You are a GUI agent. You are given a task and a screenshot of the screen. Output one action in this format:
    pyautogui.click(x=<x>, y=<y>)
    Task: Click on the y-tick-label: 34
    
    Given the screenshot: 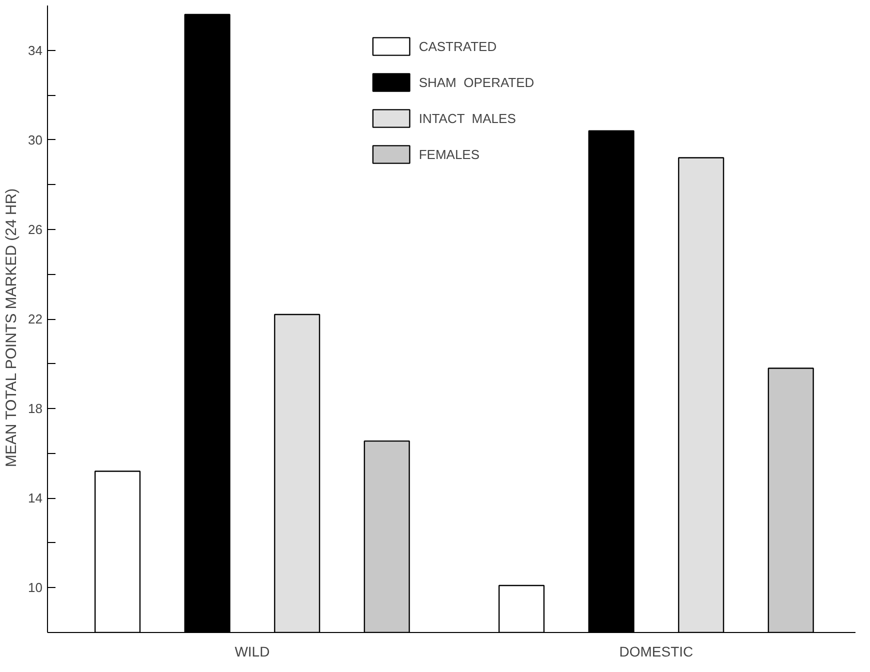 What is the action you would take?
    pyautogui.click(x=35, y=50)
    